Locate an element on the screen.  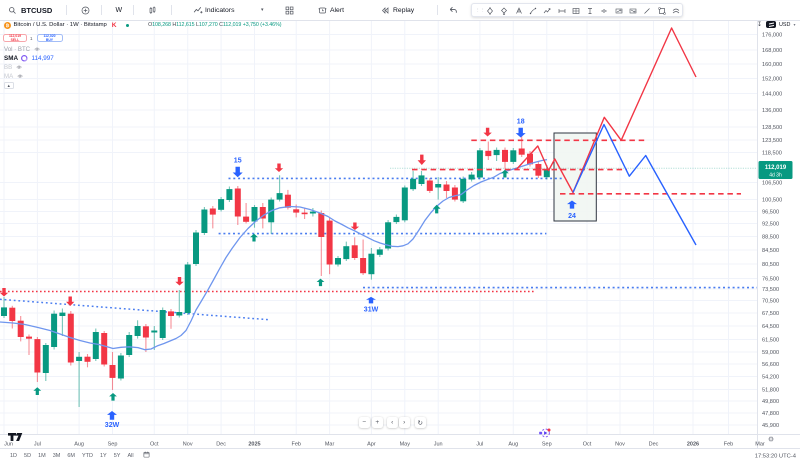
svg-text: 168,000 is located at coordinates (772, 51).